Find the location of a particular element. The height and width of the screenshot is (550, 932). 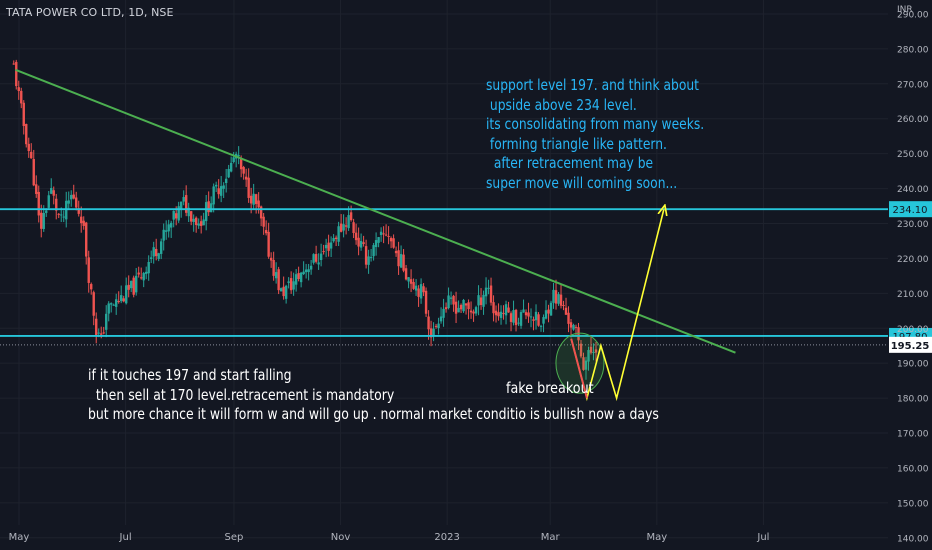

y-tick-label: 140.00 is located at coordinates (913, 539).